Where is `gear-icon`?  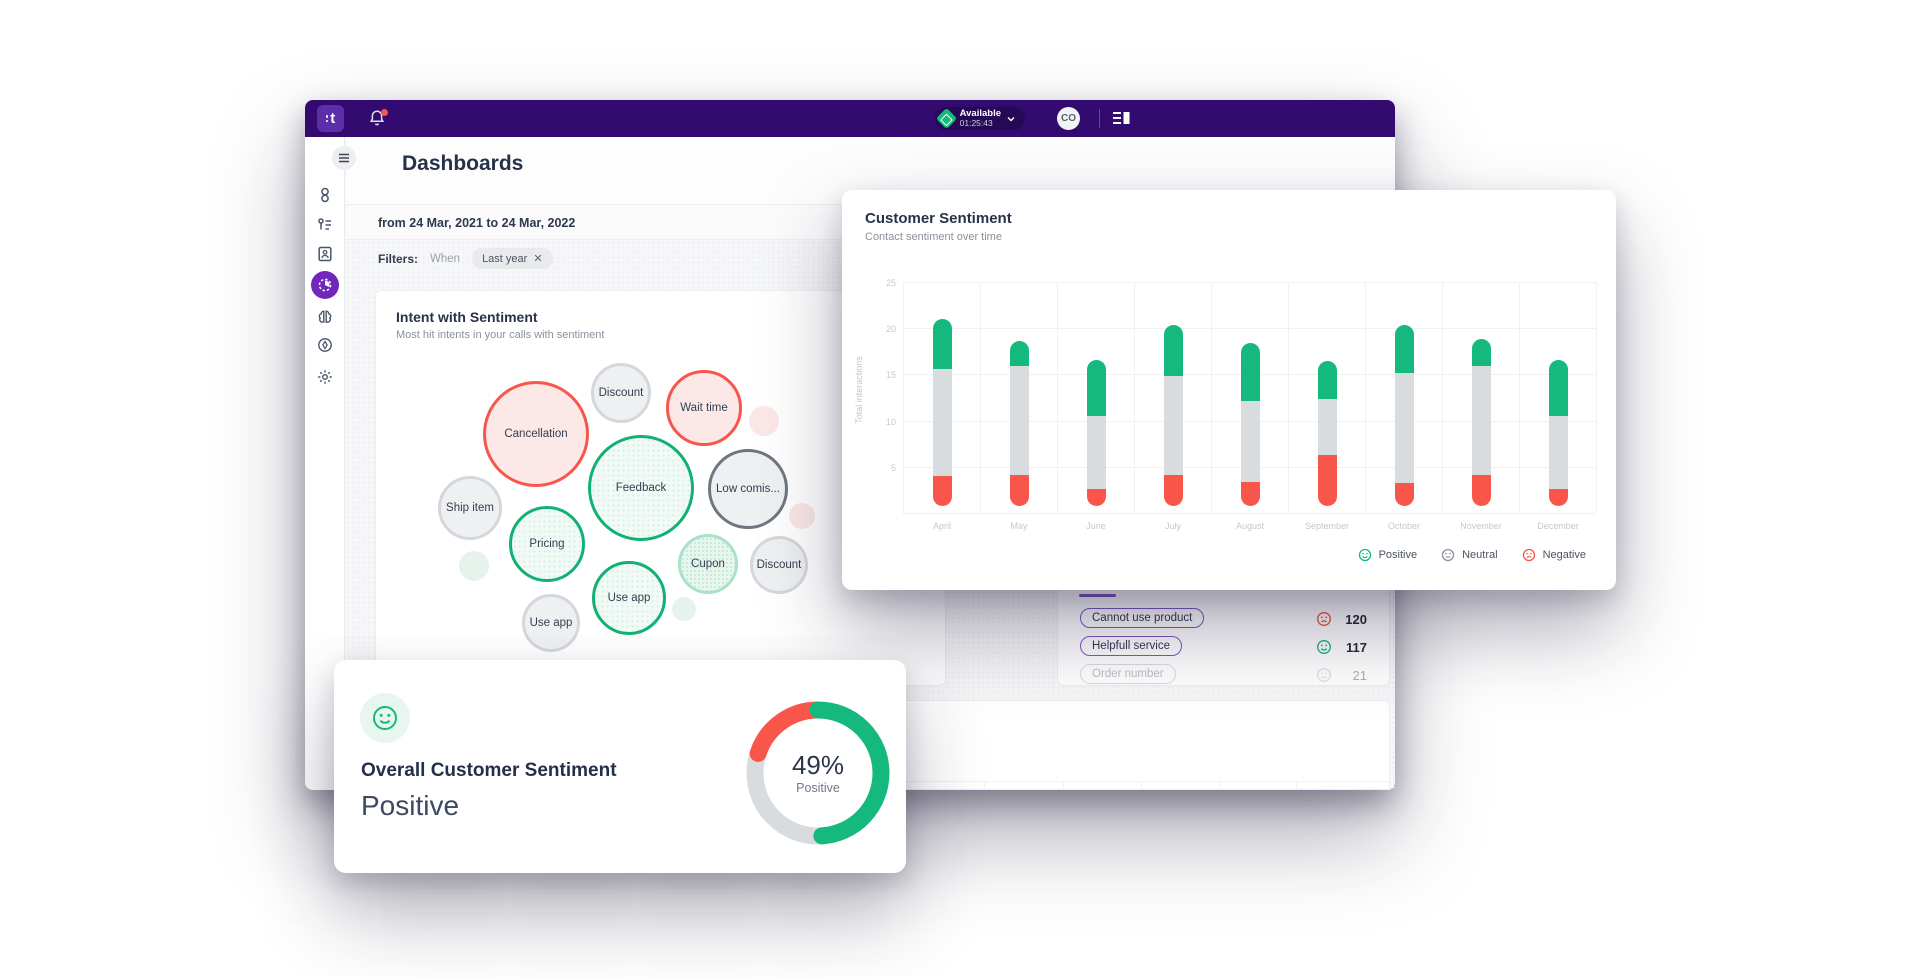
gear-icon is located at coordinates (325, 377).